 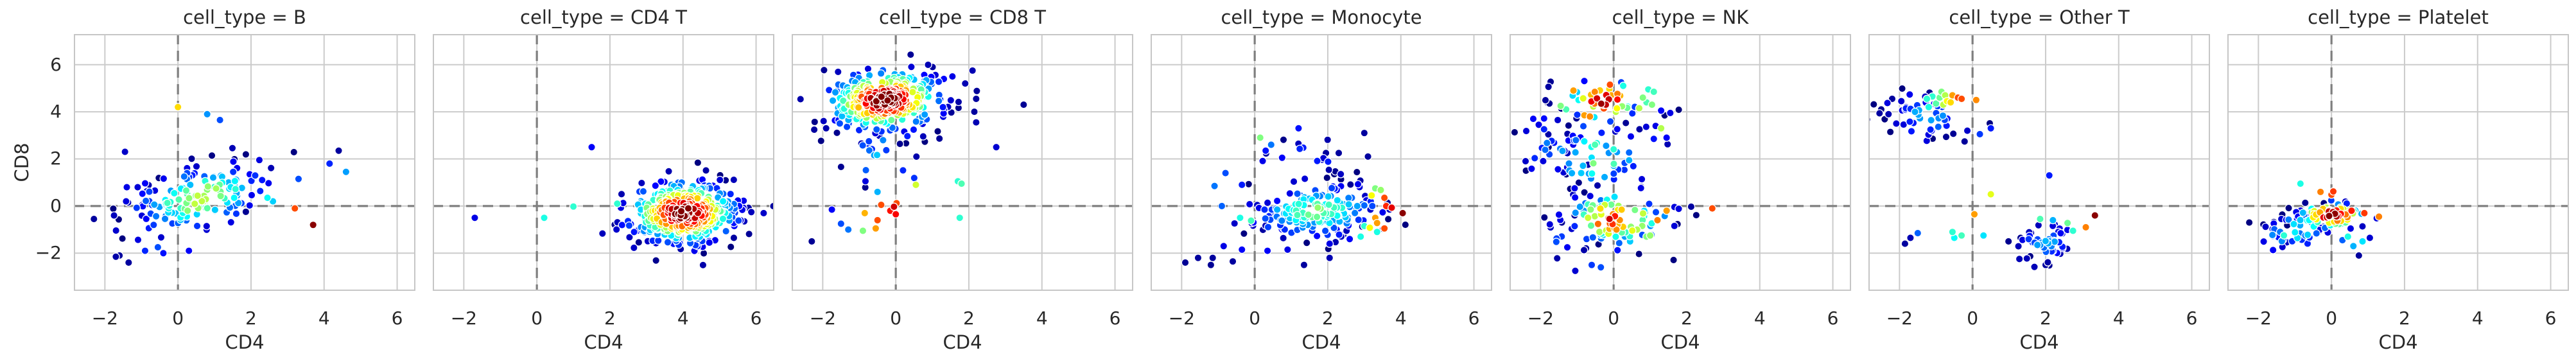 I want to click on x-axis-label: CD4, so click(x=2398, y=342).